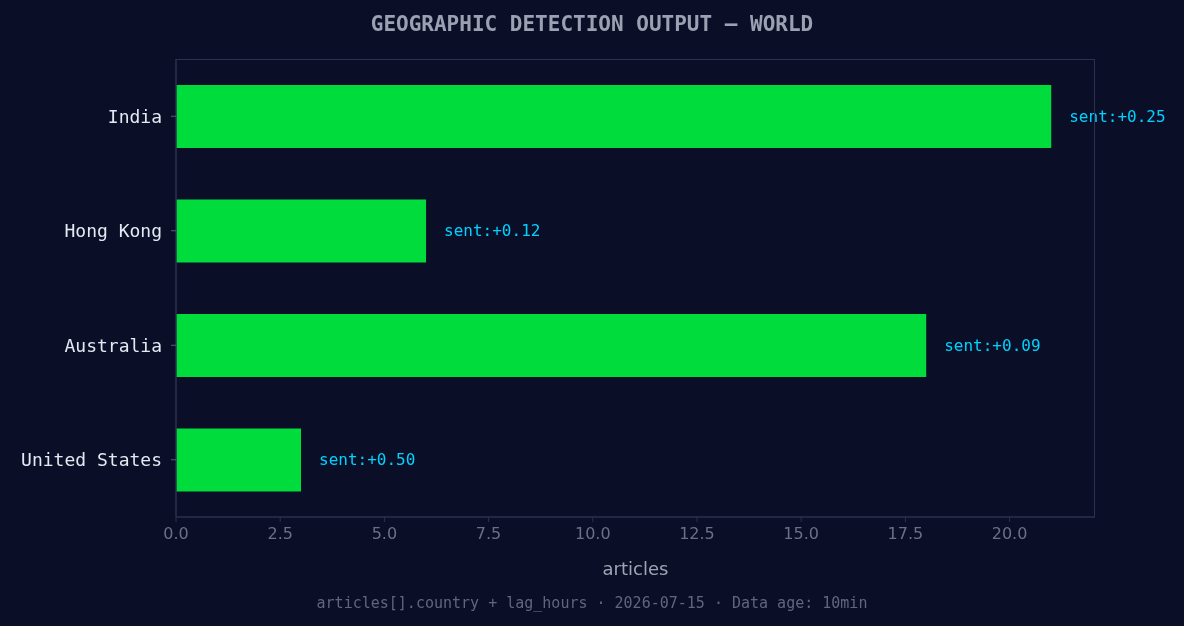 The image size is (1184, 626). What do you see at coordinates (134, 116) in the screenshot?
I see `y-tick-label: India` at bounding box center [134, 116].